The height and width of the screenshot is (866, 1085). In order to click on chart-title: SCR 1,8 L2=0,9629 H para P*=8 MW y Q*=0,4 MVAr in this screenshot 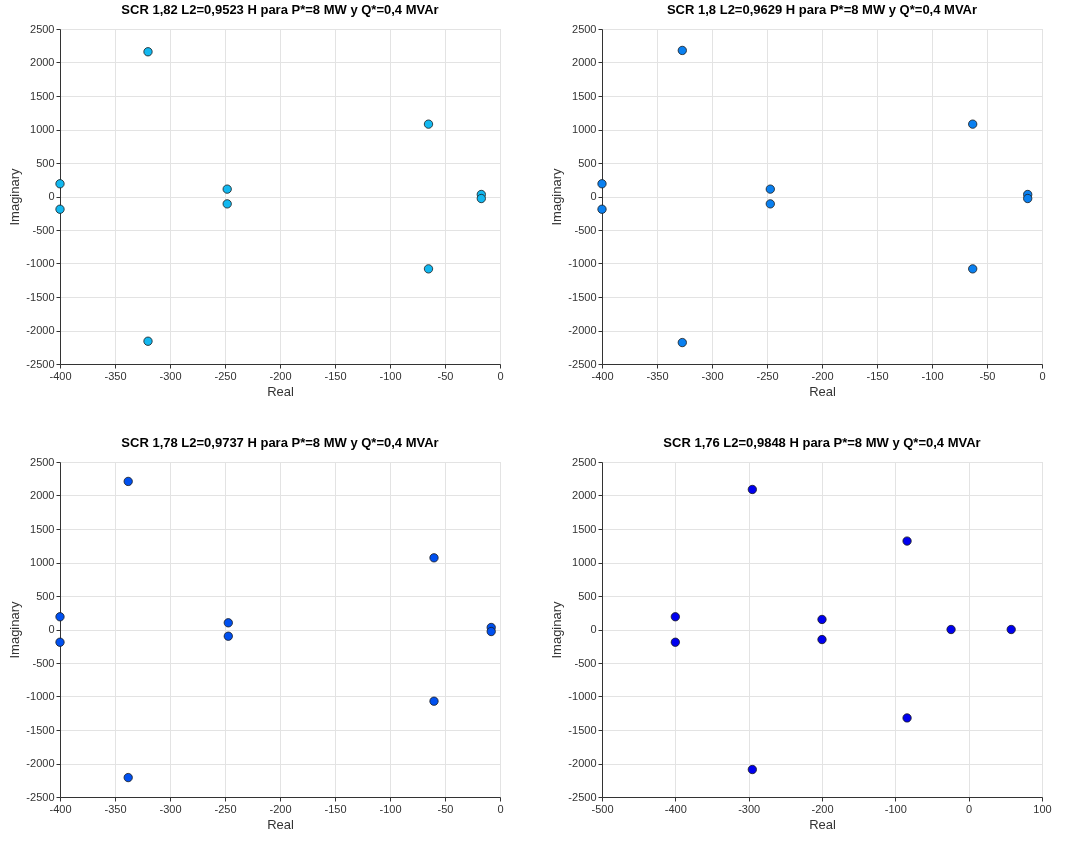, I will do `click(822, 9)`.